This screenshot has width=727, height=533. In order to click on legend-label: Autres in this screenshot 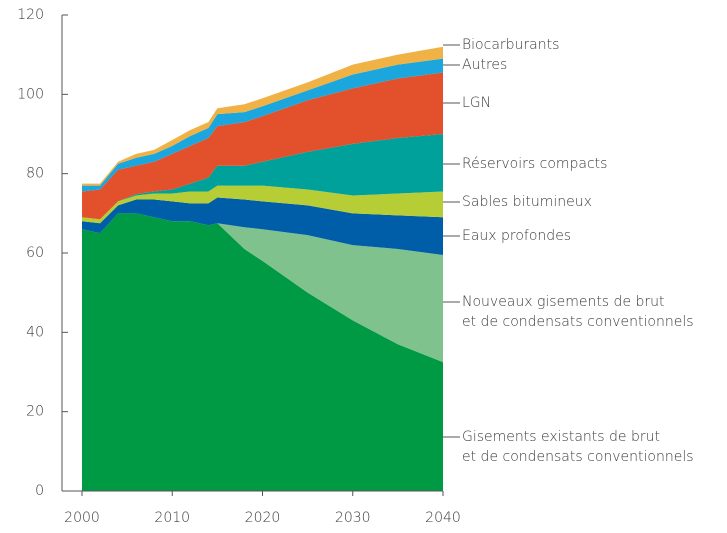, I will do `click(484, 65)`.